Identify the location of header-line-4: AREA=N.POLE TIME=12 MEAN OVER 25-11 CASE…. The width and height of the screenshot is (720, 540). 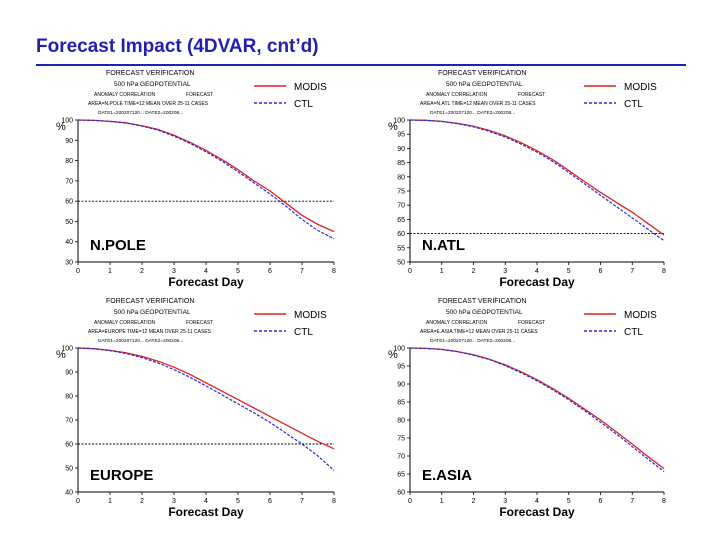
(148, 104).